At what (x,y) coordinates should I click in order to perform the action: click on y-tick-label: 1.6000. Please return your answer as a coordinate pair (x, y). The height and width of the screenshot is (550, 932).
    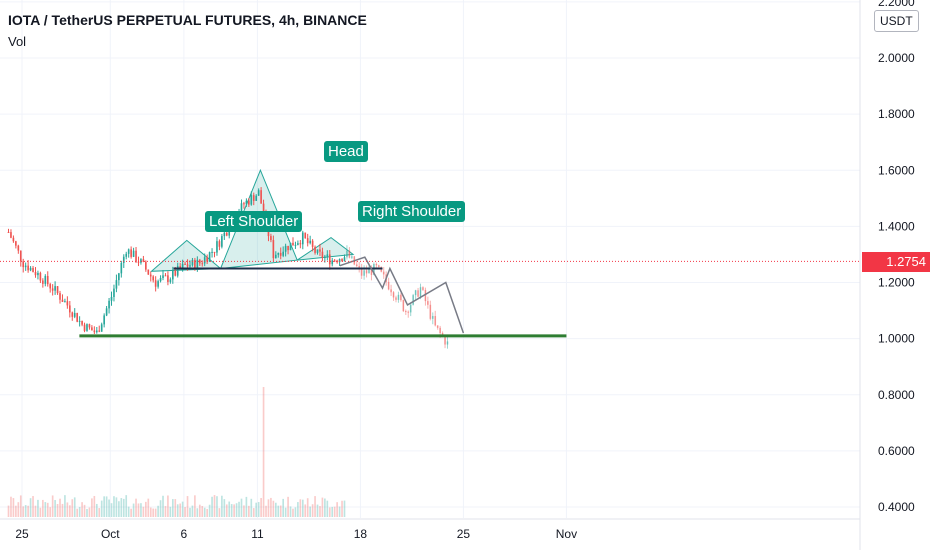
    Looking at the image, I should click on (896, 170).